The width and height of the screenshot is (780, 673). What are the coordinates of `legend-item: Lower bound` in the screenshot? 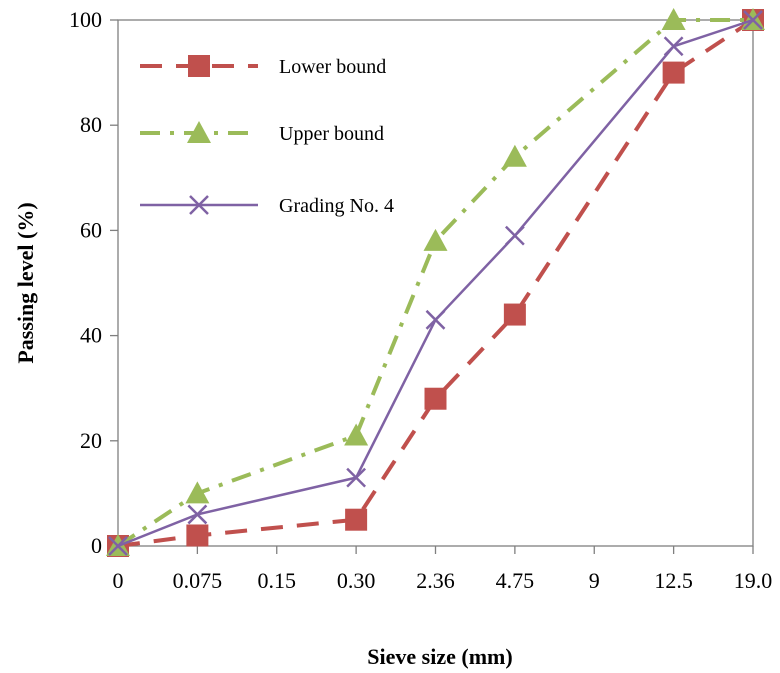 It's located at (263, 66).